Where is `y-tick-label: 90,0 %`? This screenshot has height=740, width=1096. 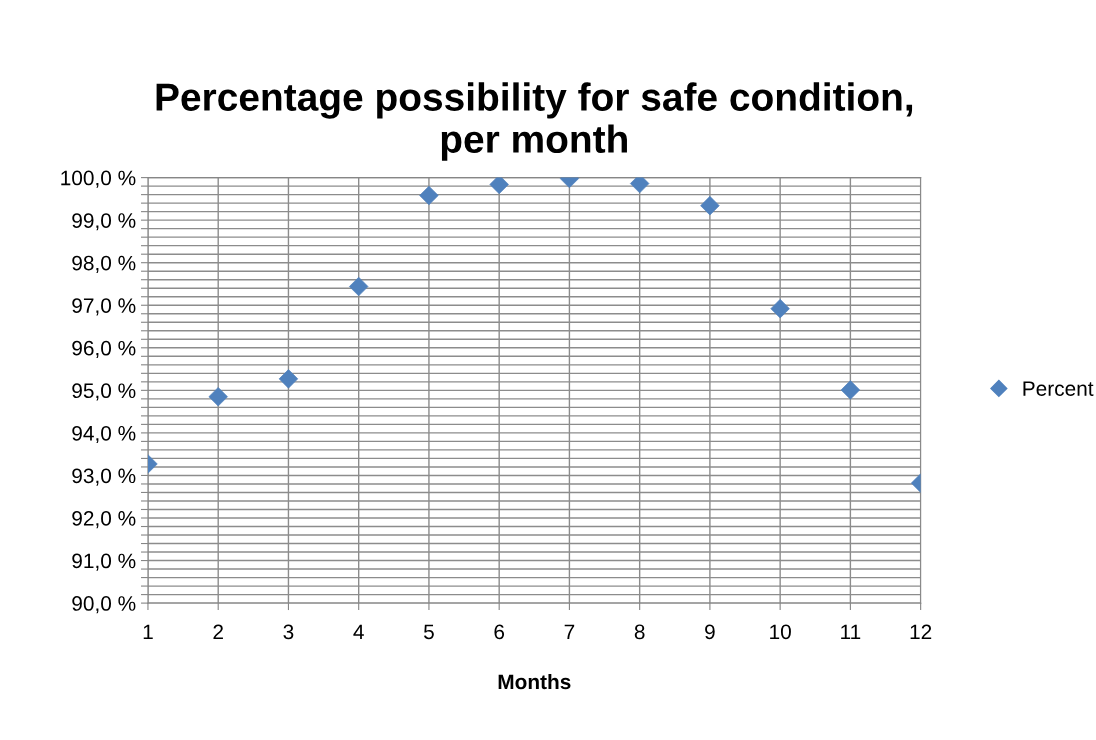 y-tick-label: 90,0 % is located at coordinates (104, 605).